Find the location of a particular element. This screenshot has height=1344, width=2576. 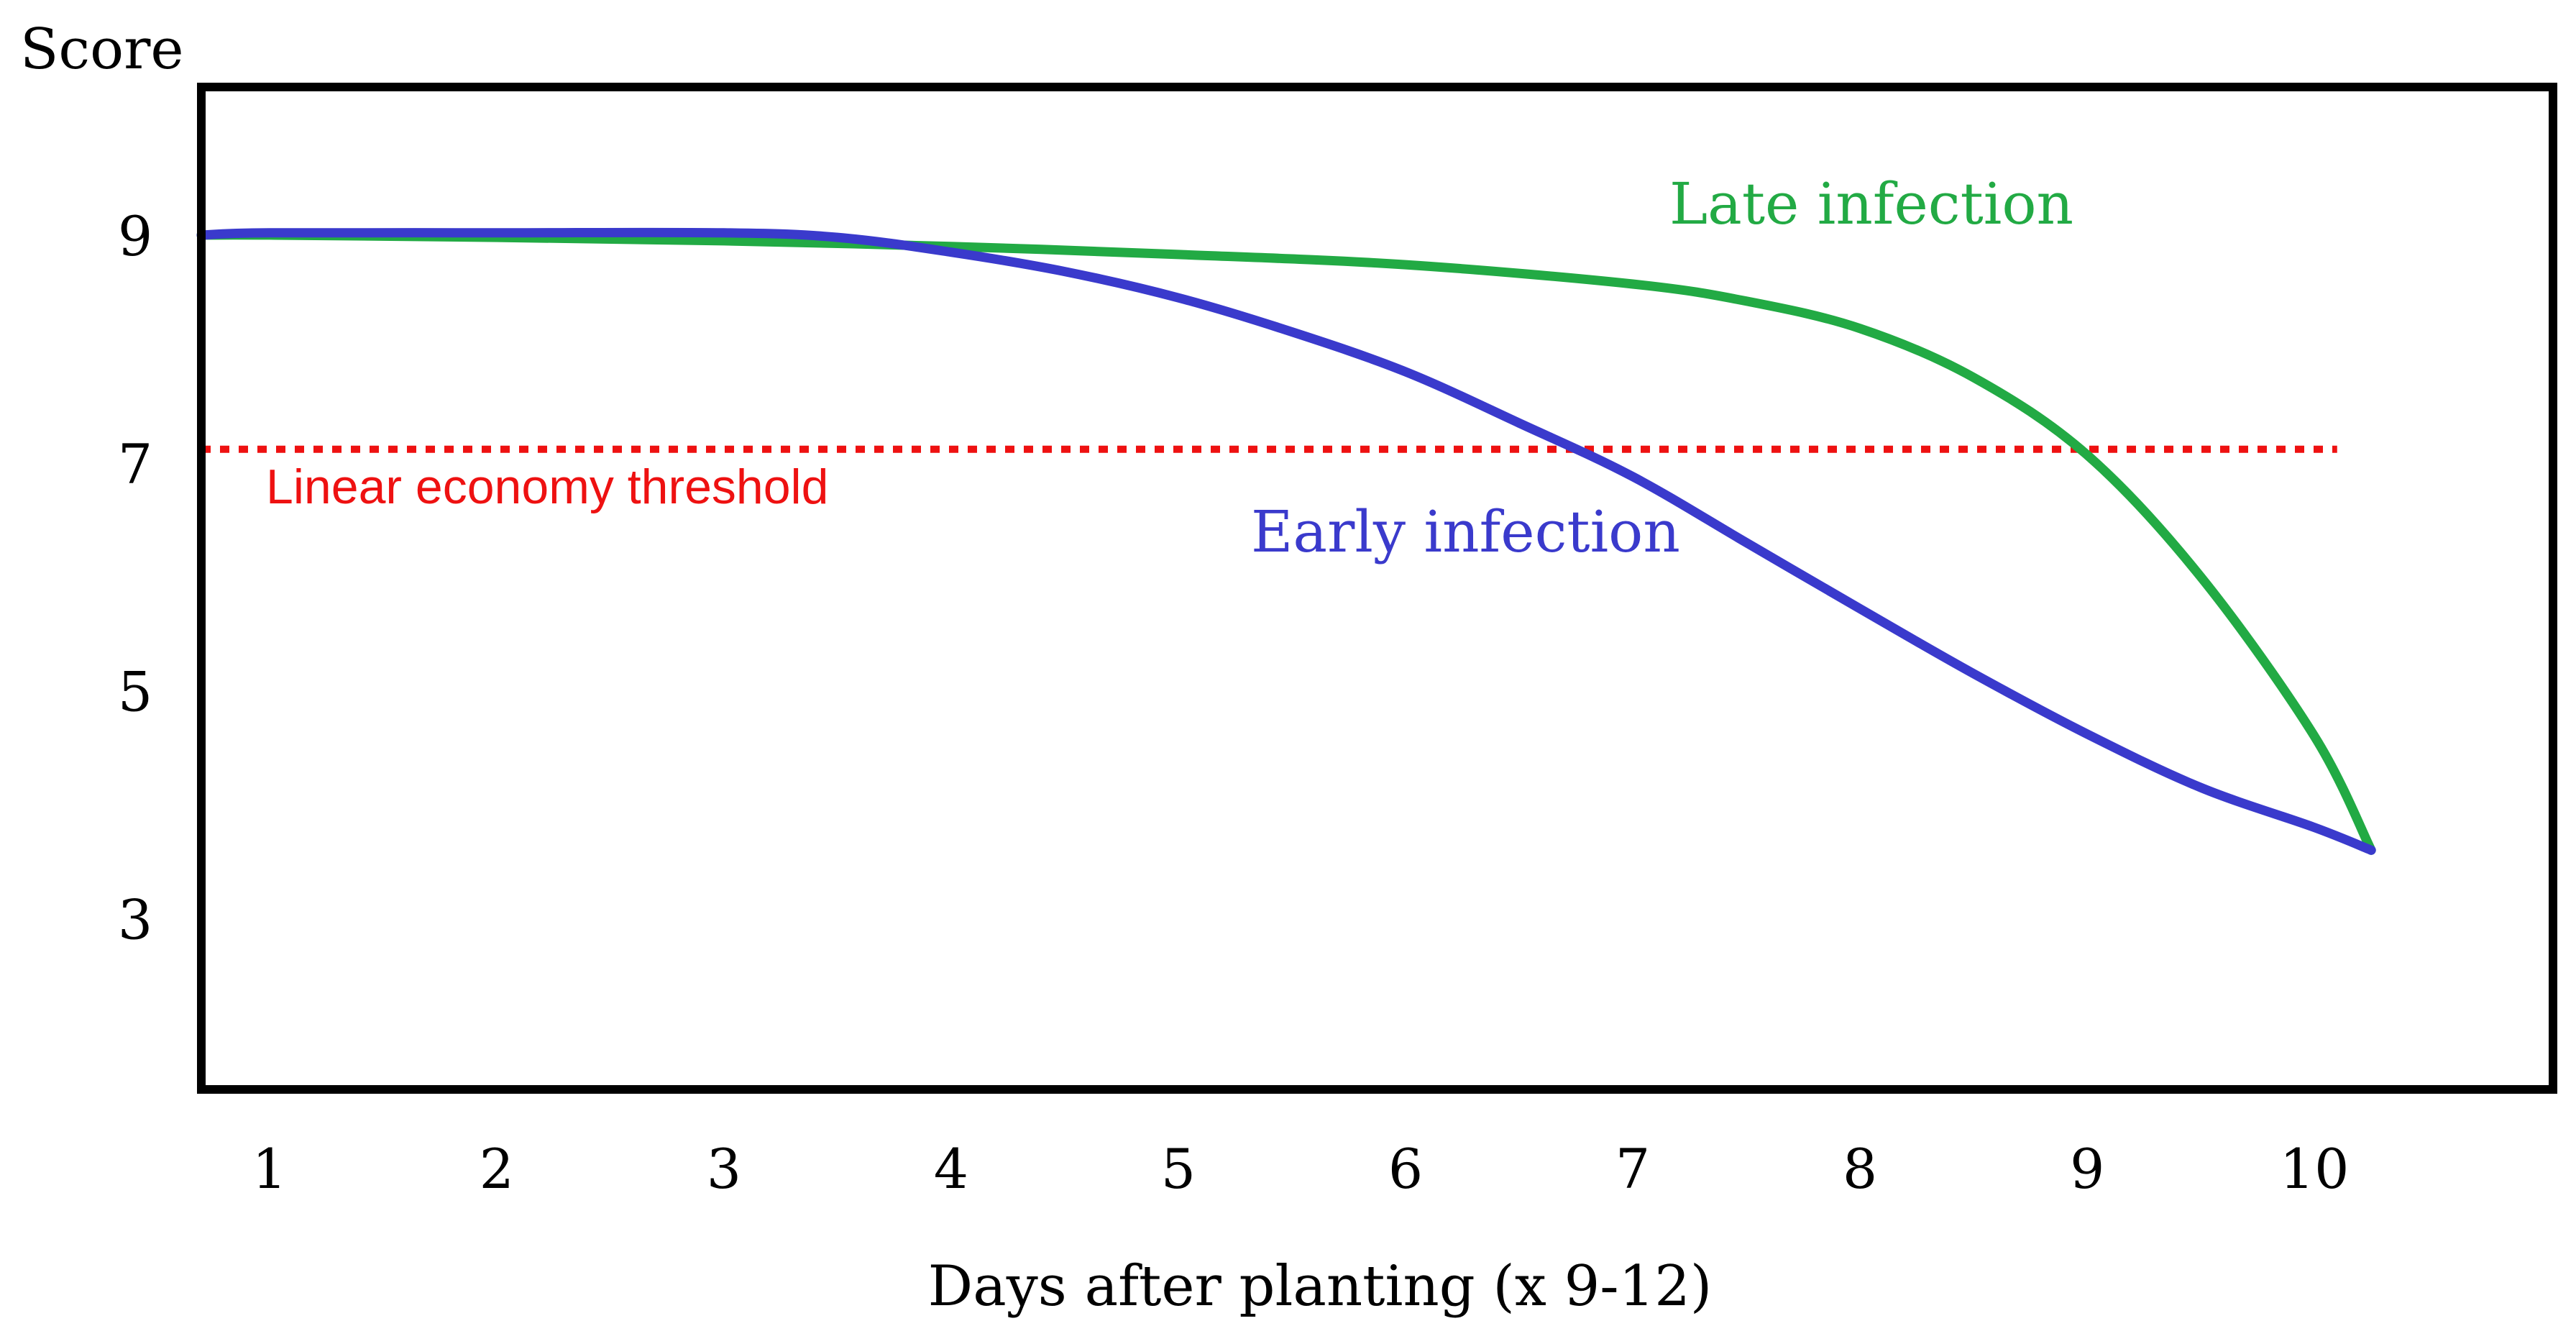

y-tick-labels: 9 7 5 3 is located at coordinates (135, 577).